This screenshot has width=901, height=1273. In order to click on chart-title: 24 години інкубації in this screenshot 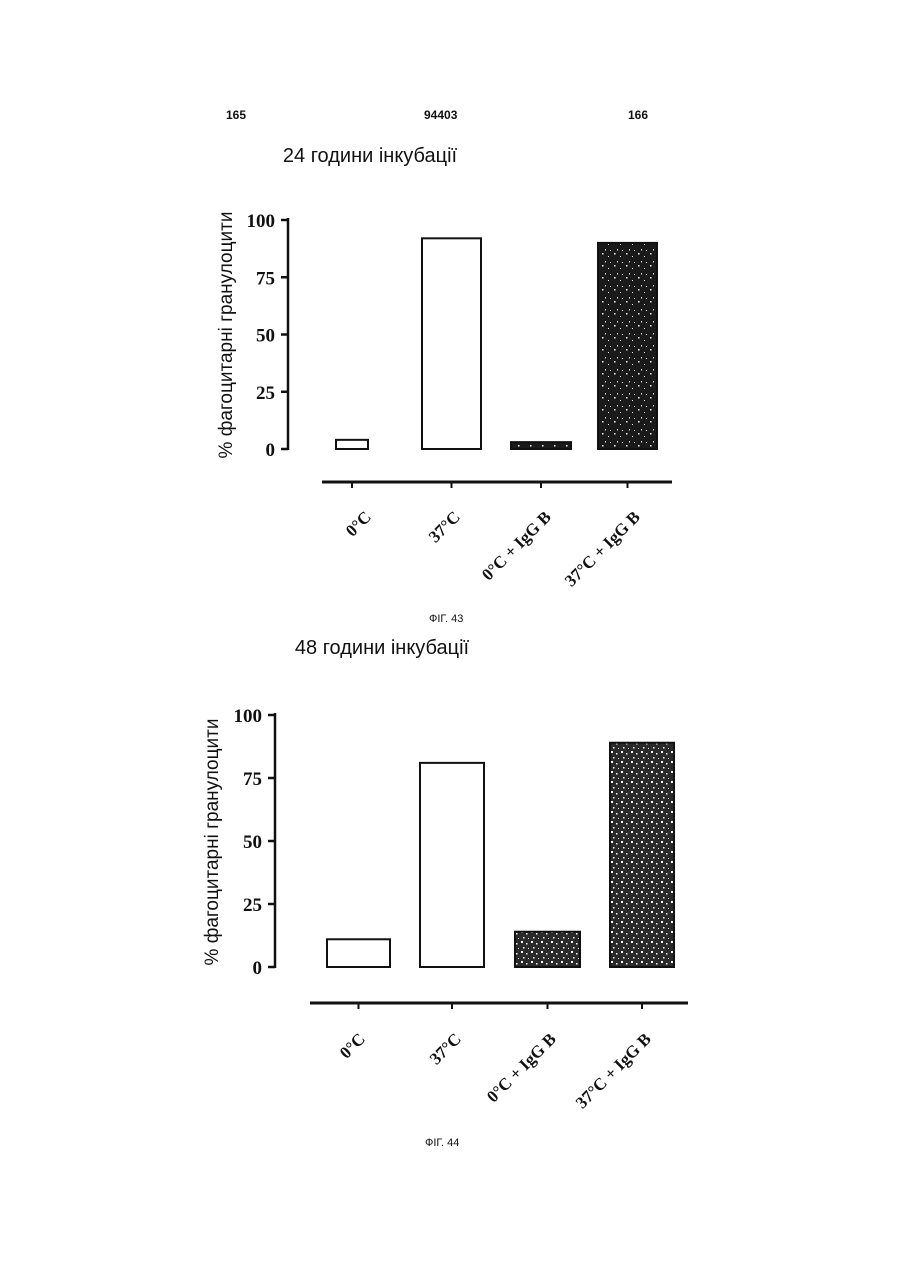, I will do `click(370, 156)`.